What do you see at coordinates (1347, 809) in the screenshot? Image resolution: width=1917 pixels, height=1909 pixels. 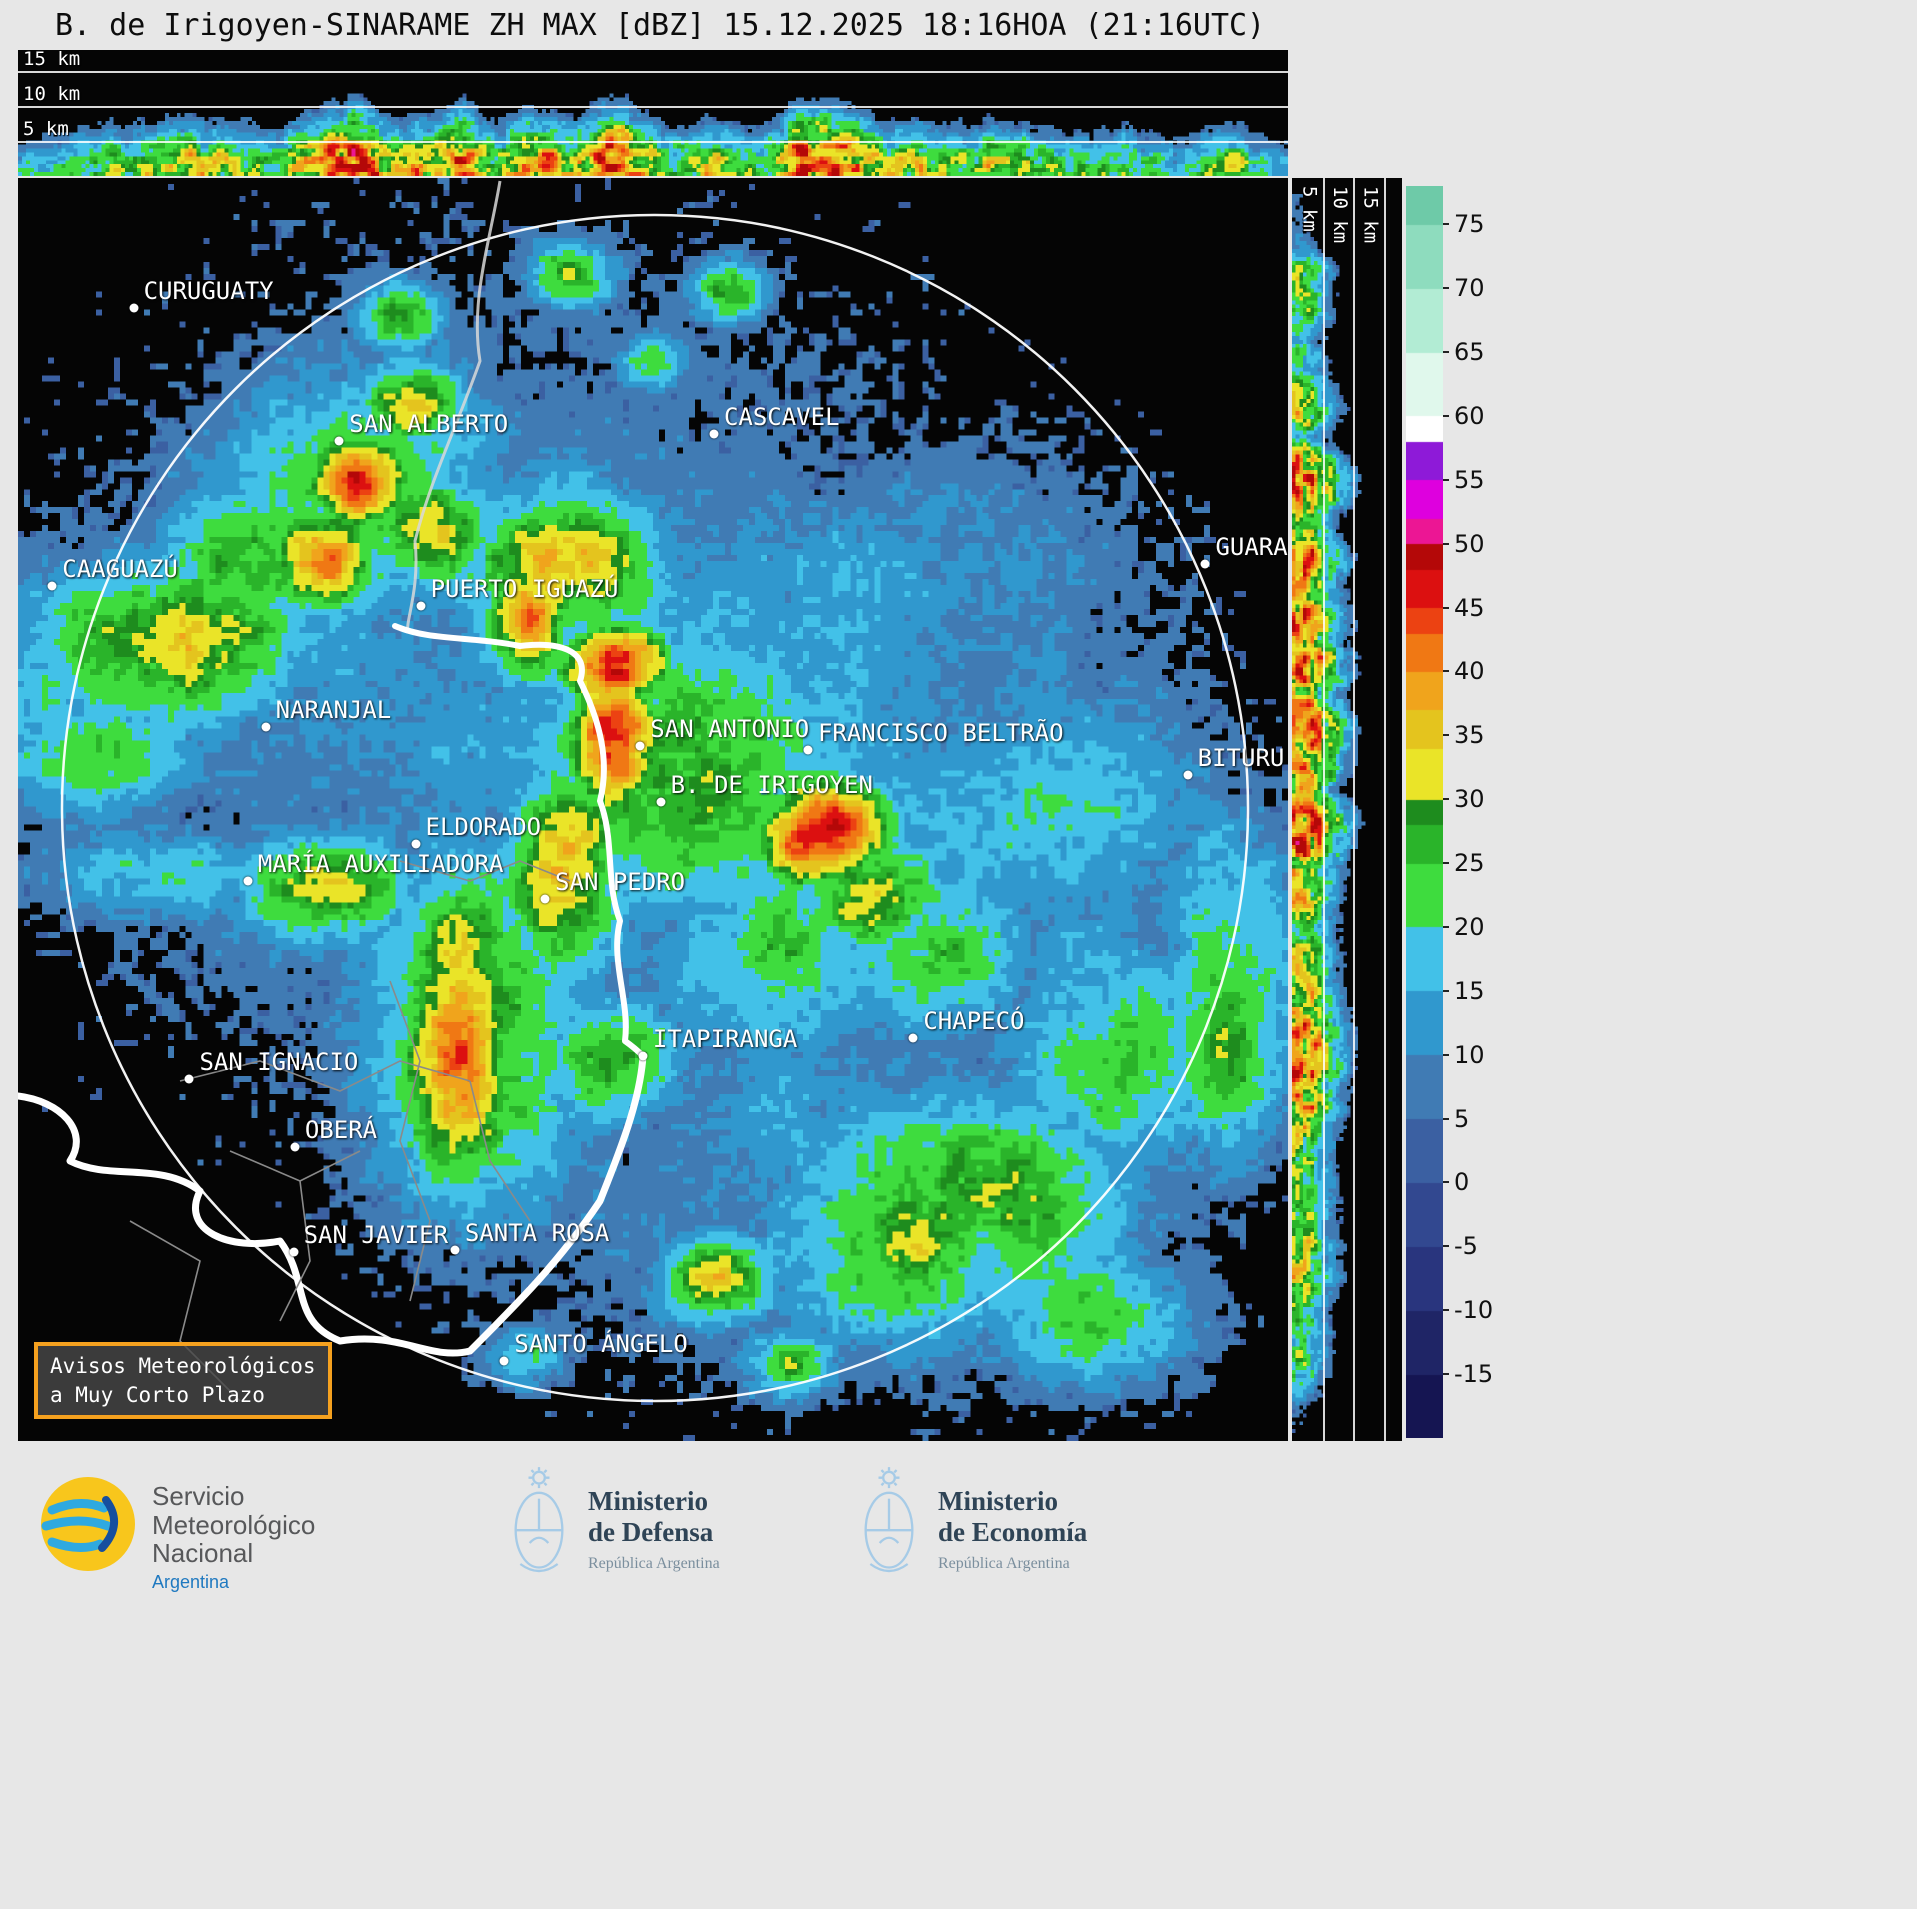 I see `side-cross-section-panel: 5 km 10 km 15 km` at bounding box center [1347, 809].